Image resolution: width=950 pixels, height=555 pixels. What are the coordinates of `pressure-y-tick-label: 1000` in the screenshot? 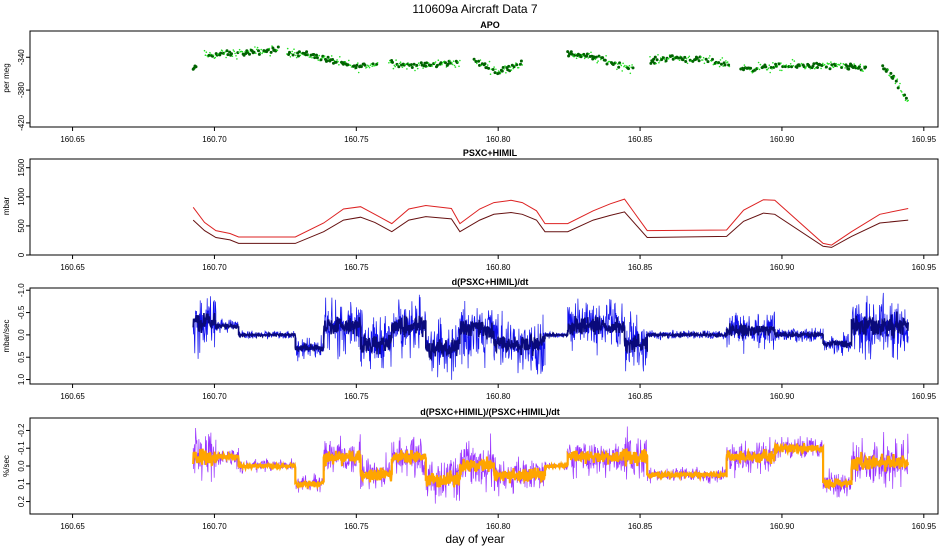 It's located at (21, 196).